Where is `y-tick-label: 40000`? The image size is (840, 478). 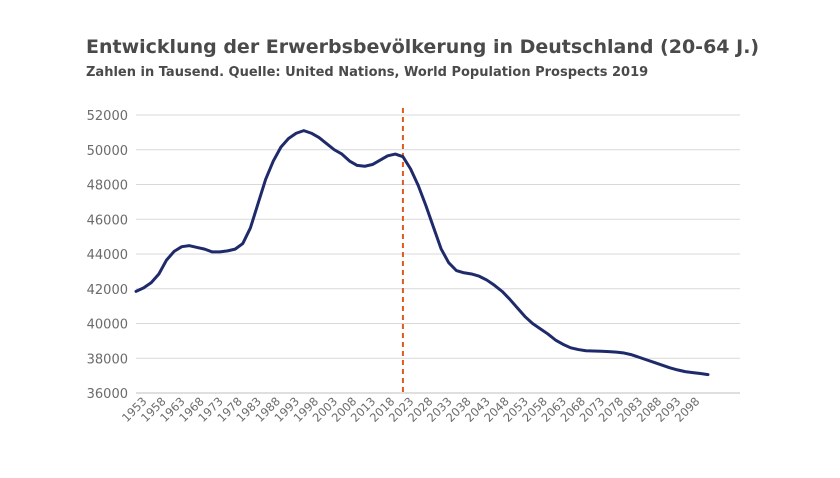
y-tick-label: 40000 is located at coordinates (107, 325).